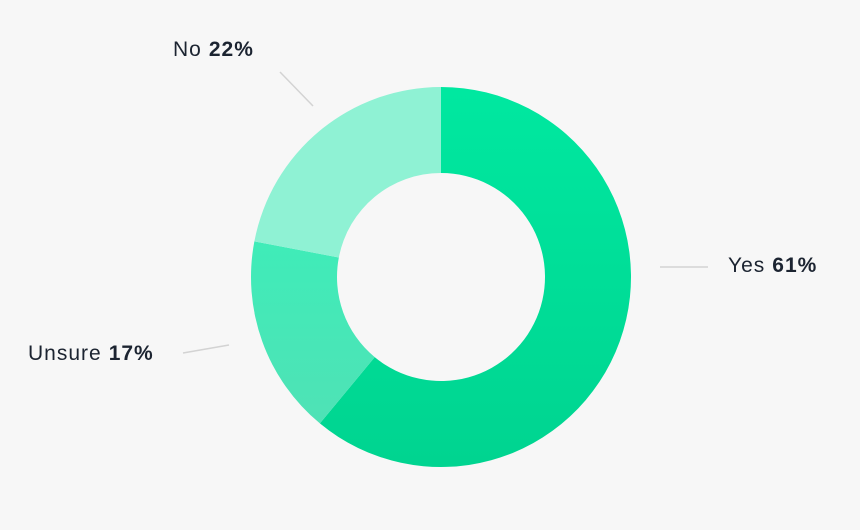 Image resolution: width=860 pixels, height=530 pixels. Describe the element at coordinates (312, 332) in the screenshot. I see `slice-unsure` at that location.